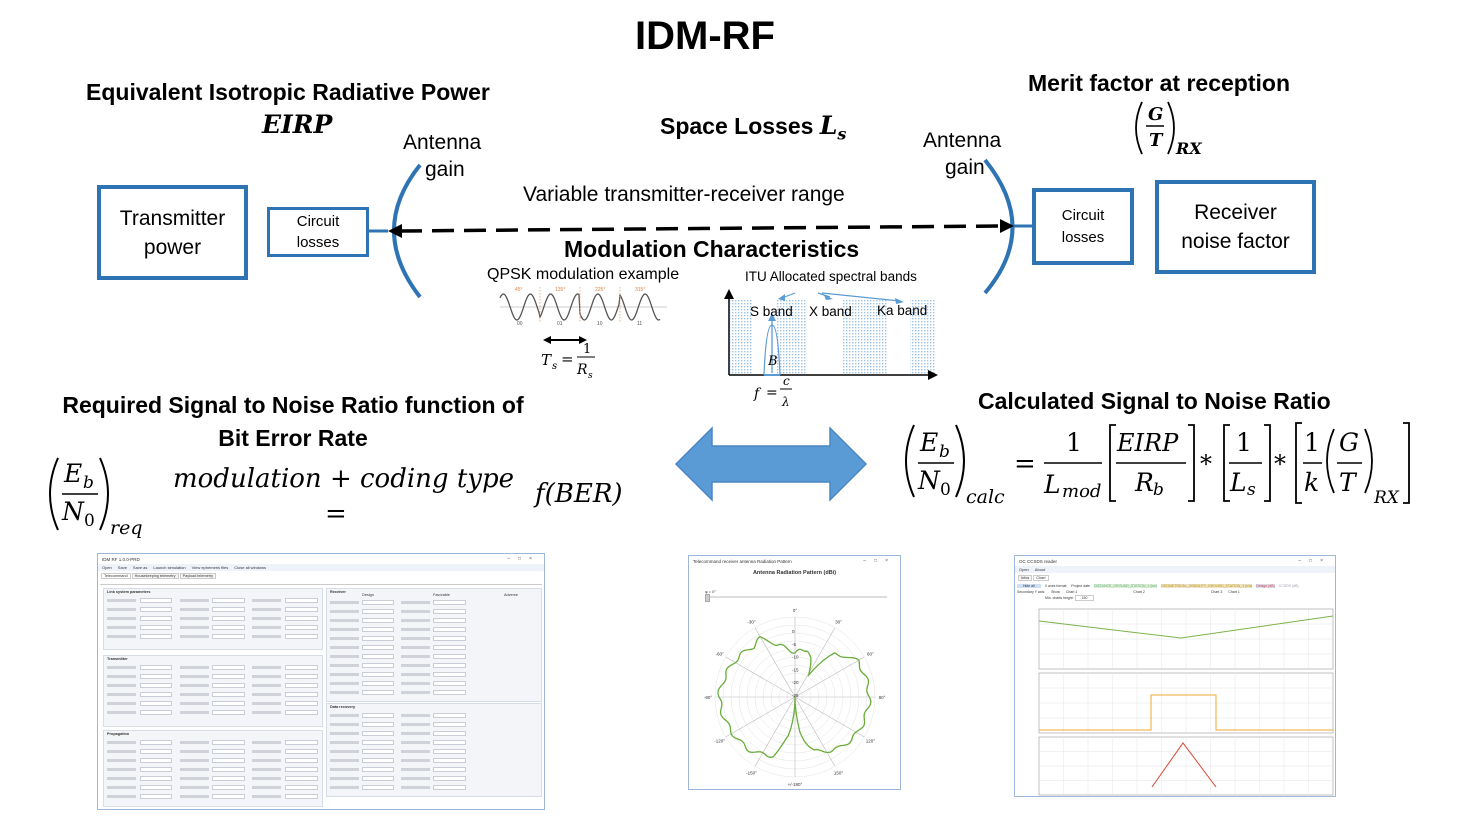 The image size is (1472, 827). I want to click on open-menu: Open, so click(1024, 569).